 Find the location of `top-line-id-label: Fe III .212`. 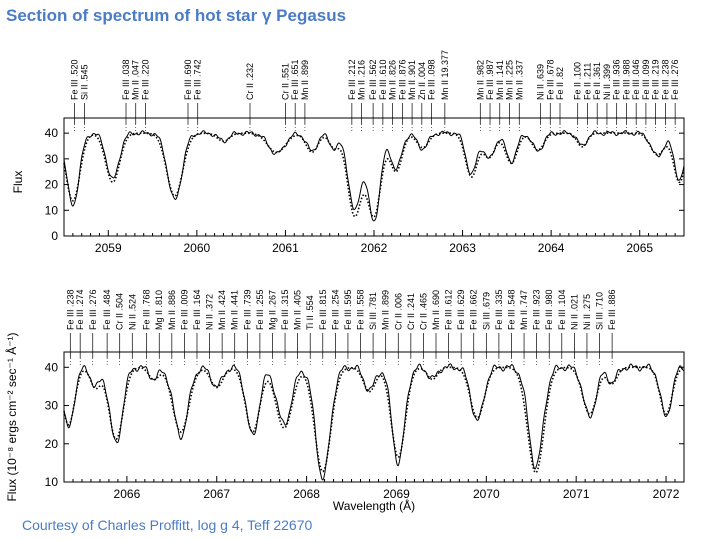

top-line-id-label: Fe III .212 is located at coordinates (352, 79).